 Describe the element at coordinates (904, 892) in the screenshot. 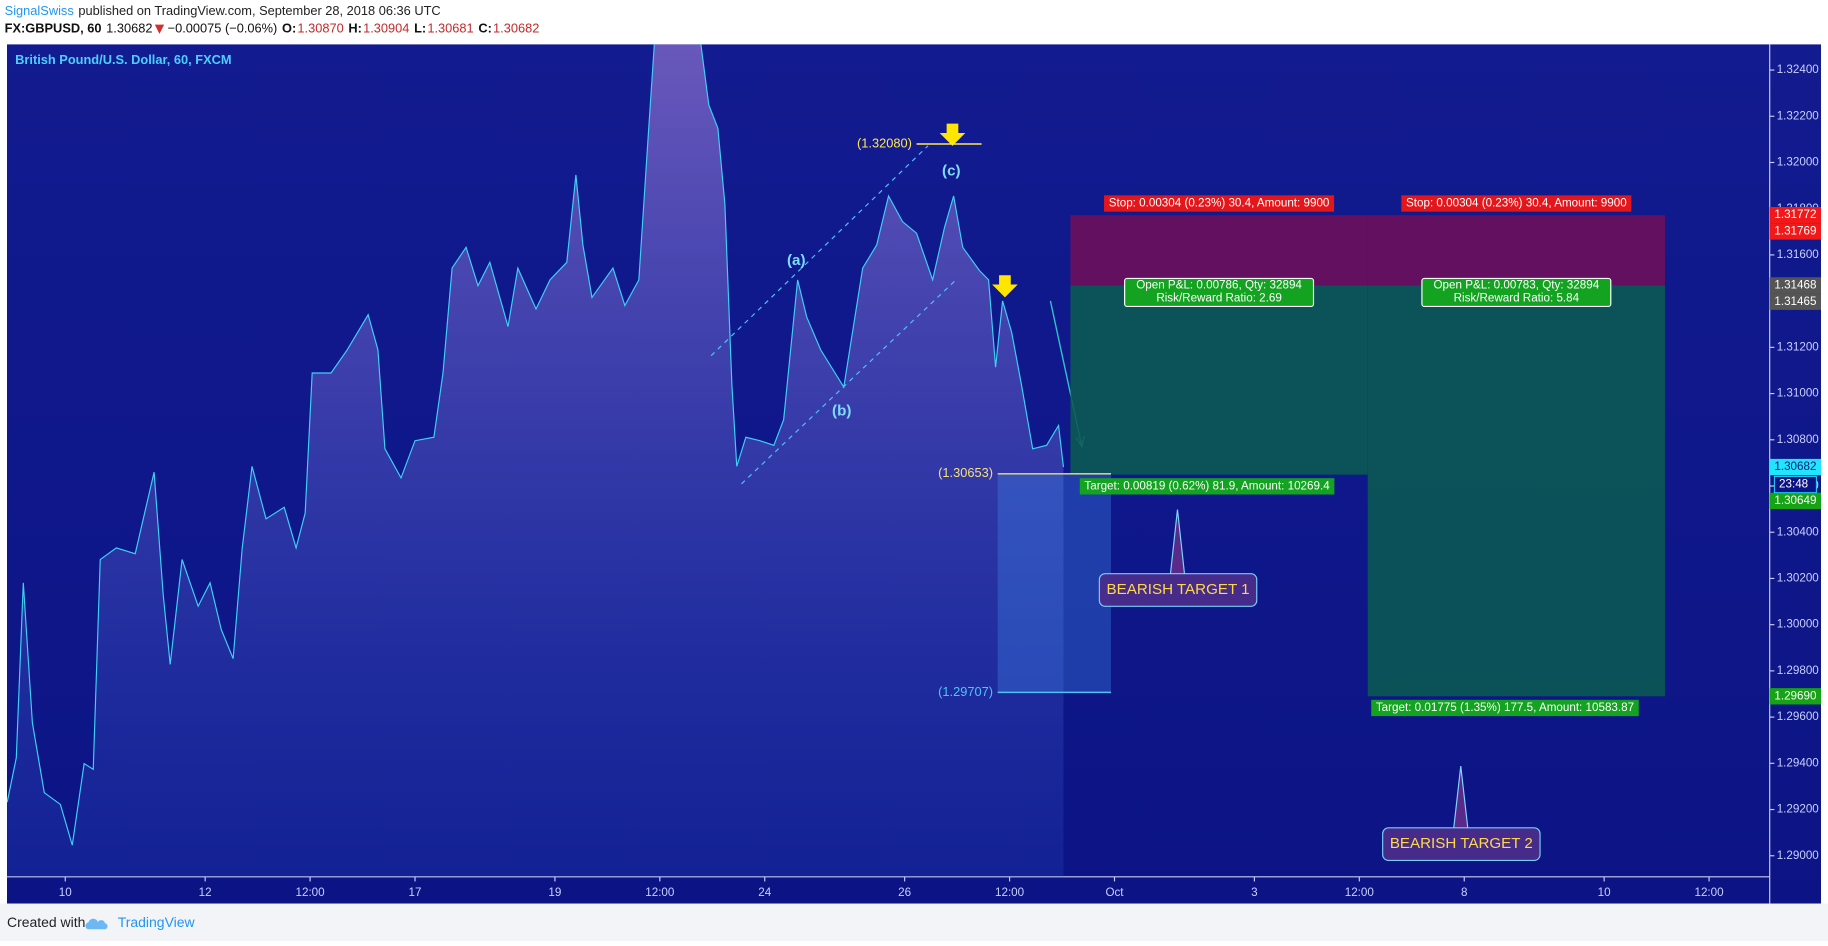

I see `x-tick-label: 26` at that location.